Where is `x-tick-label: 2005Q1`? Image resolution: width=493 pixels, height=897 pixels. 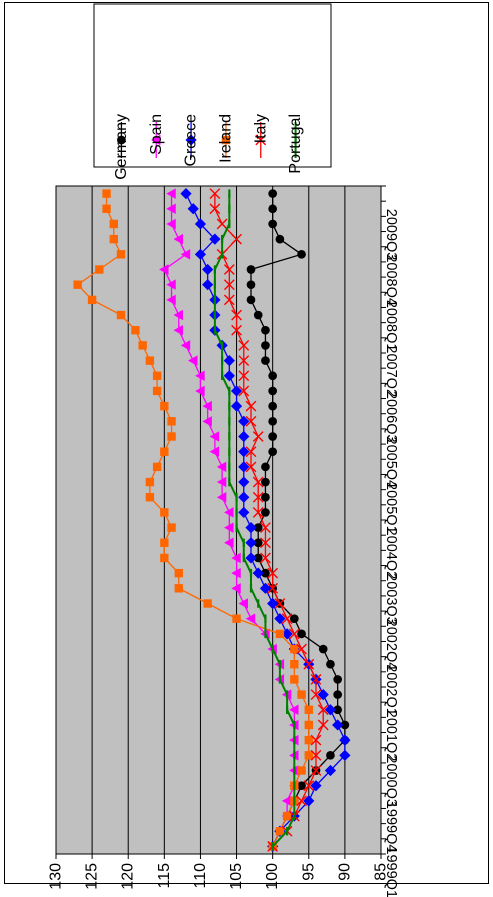
x-tick-label: 2005Q1 is located at coordinates (391, 508).